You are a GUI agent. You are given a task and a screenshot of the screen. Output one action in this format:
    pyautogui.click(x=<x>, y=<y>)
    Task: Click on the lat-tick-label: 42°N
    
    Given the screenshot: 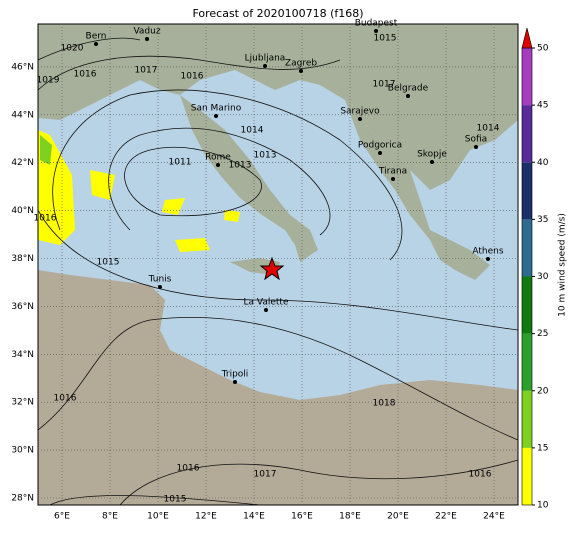 What is the action you would take?
    pyautogui.click(x=22, y=163)
    